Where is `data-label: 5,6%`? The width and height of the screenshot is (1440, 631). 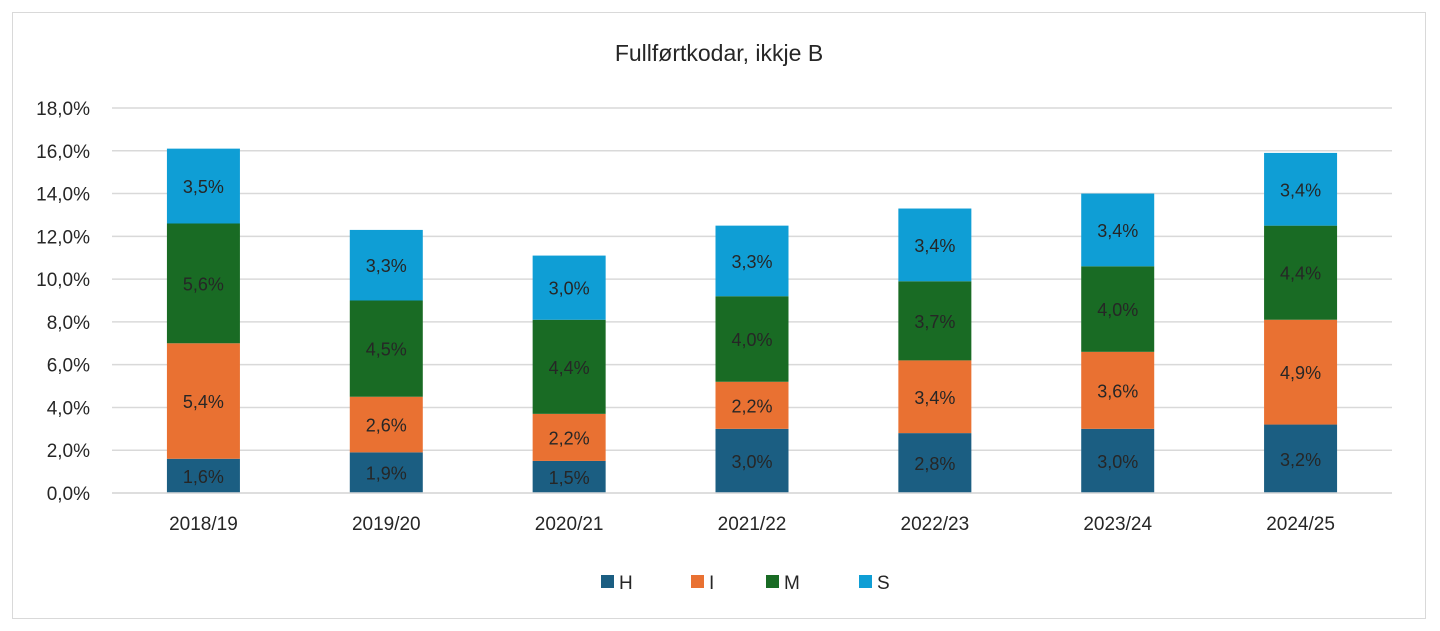
data-label: 5,6% is located at coordinates (203, 284).